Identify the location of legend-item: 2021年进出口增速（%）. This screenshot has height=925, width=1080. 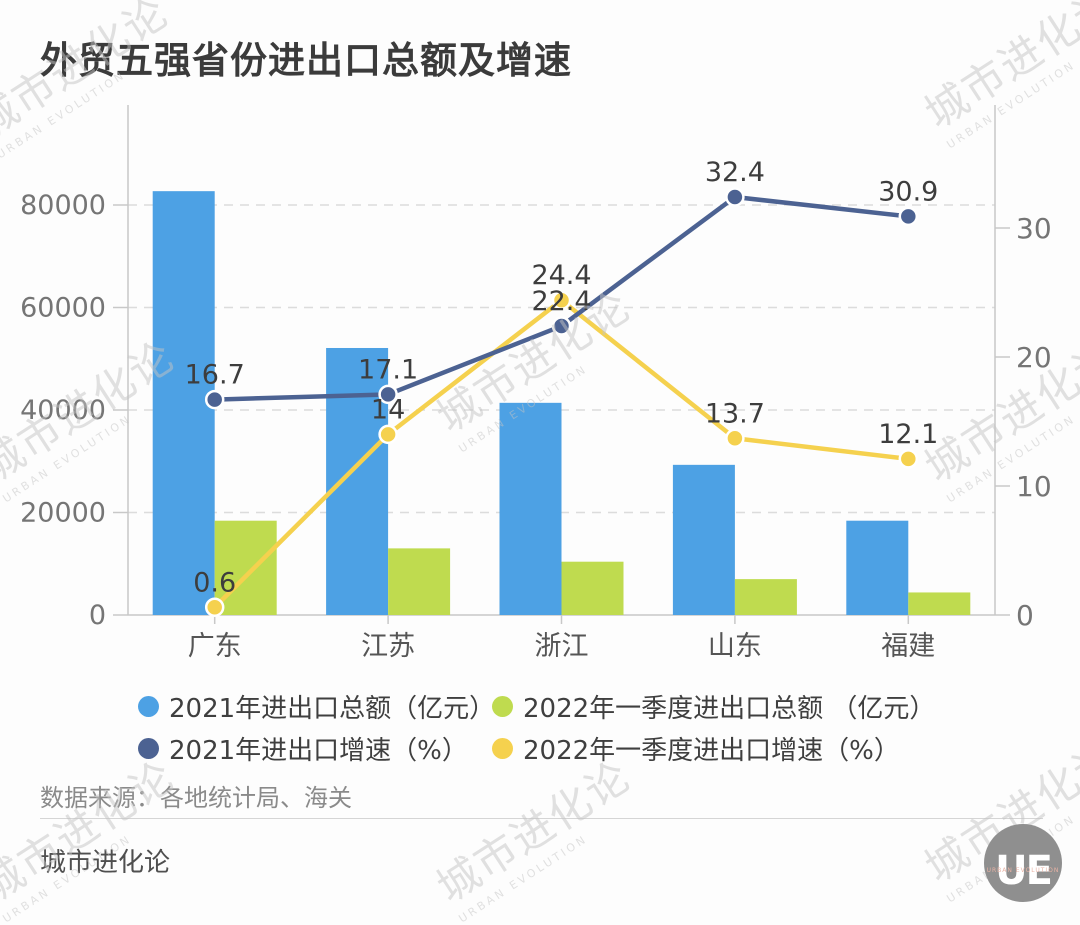
(303, 748).